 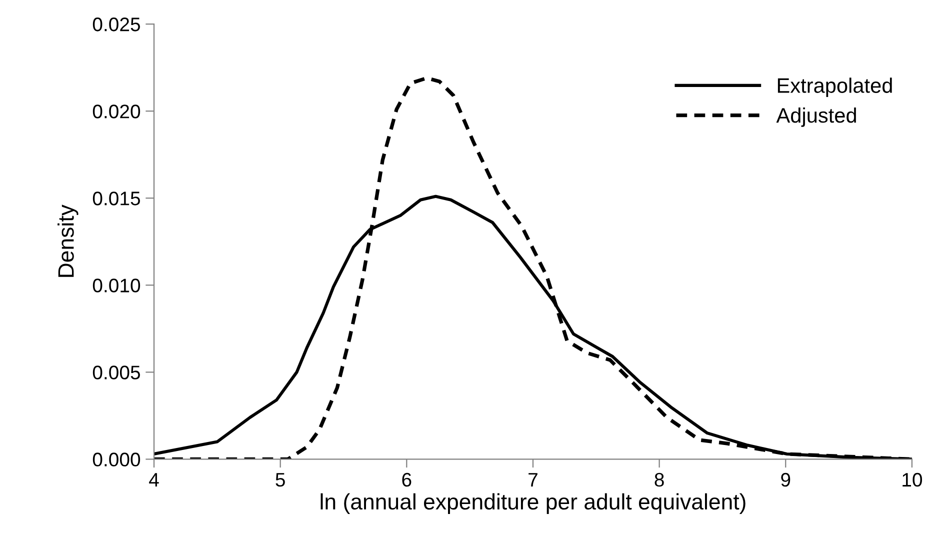 What do you see at coordinates (533, 479) in the screenshot?
I see `x-tick-label: 7` at bounding box center [533, 479].